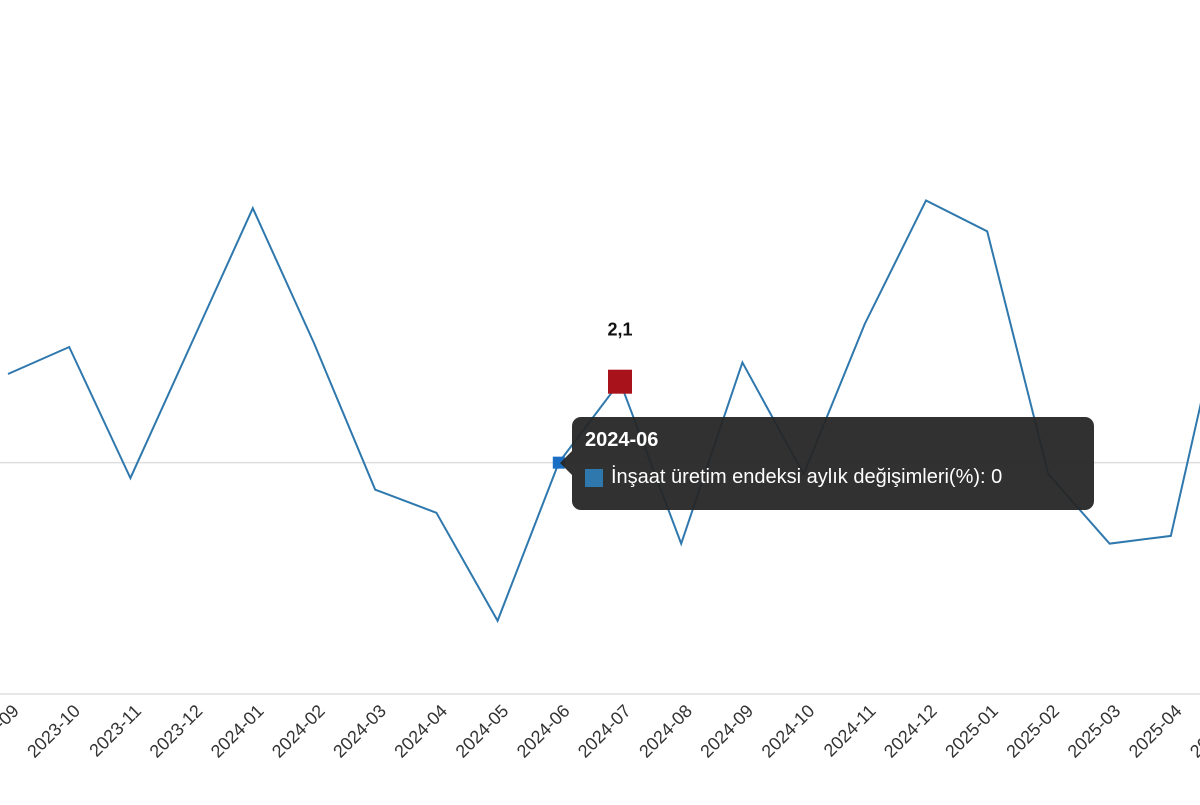 Image resolution: width=1200 pixels, height=805 pixels. What do you see at coordinates (420, 731) in the screenshot?
I see `x-tick-label: 2024-04` at bounding box center [420, 731].